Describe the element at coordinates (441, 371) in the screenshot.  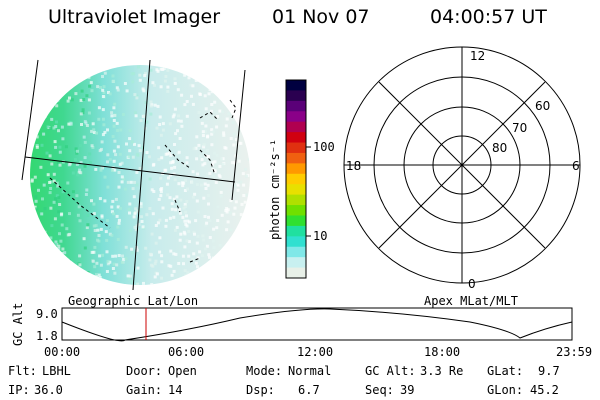
I see `gcalt-value: 3.3 Re` at that location.